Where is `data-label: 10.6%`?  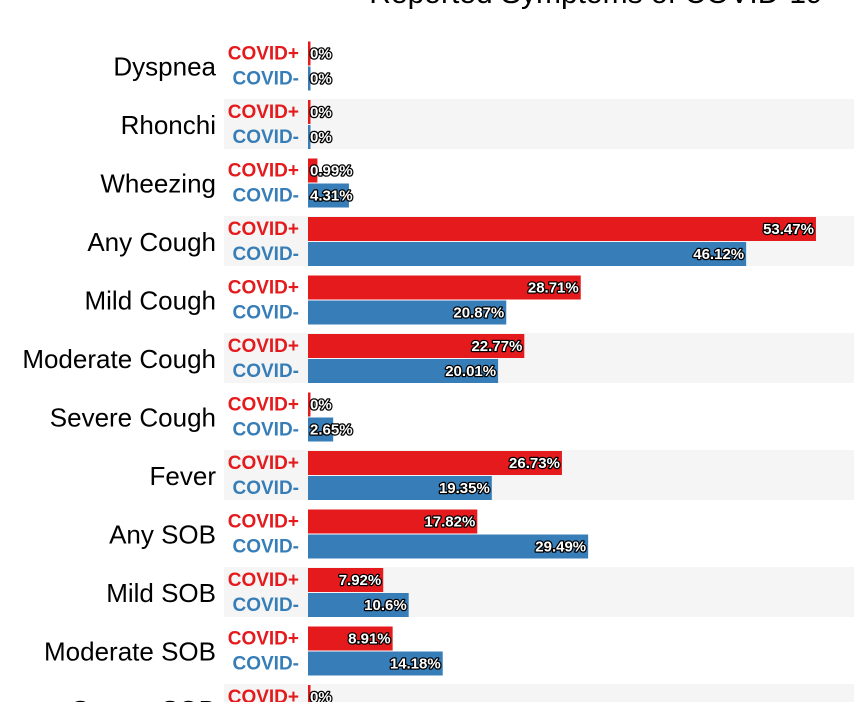 data-label: 10.6% is located at coordinates (385, 605).